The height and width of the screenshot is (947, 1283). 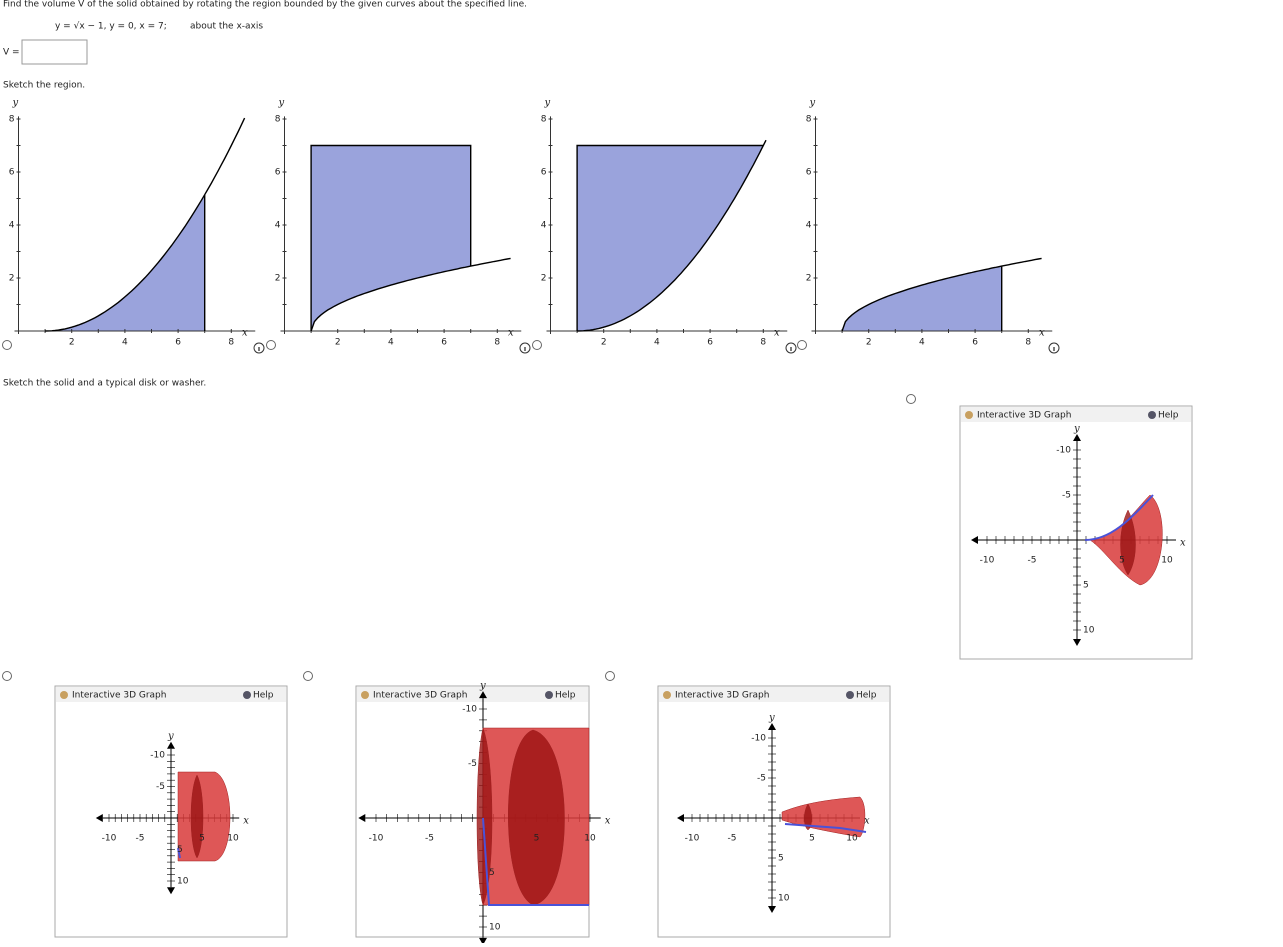 I want to click on answer-label: V =, so click(x=11, y=53).